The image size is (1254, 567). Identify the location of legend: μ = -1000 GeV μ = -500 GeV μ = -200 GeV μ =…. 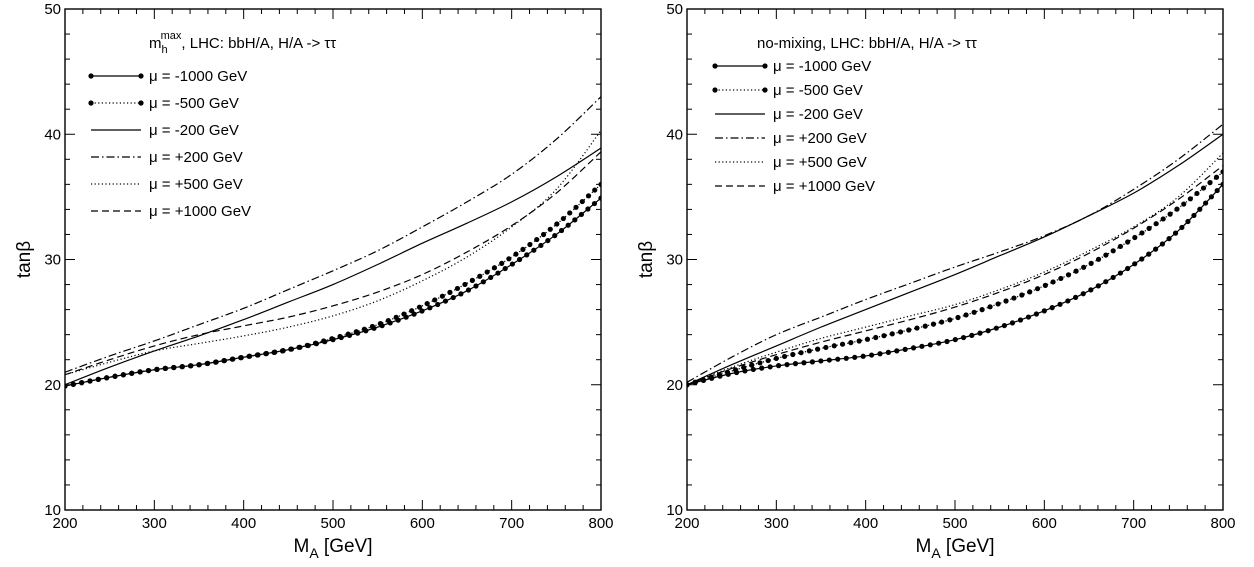
(169, 144).